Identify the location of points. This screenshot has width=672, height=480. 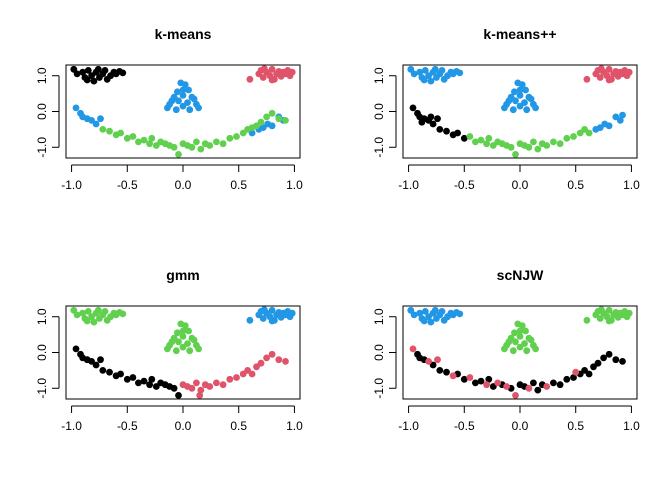
(520, 111).